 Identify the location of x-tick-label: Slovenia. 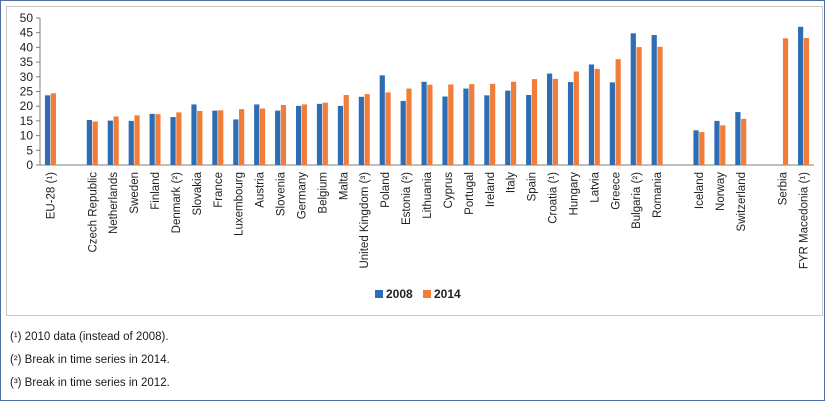
(282, 193).